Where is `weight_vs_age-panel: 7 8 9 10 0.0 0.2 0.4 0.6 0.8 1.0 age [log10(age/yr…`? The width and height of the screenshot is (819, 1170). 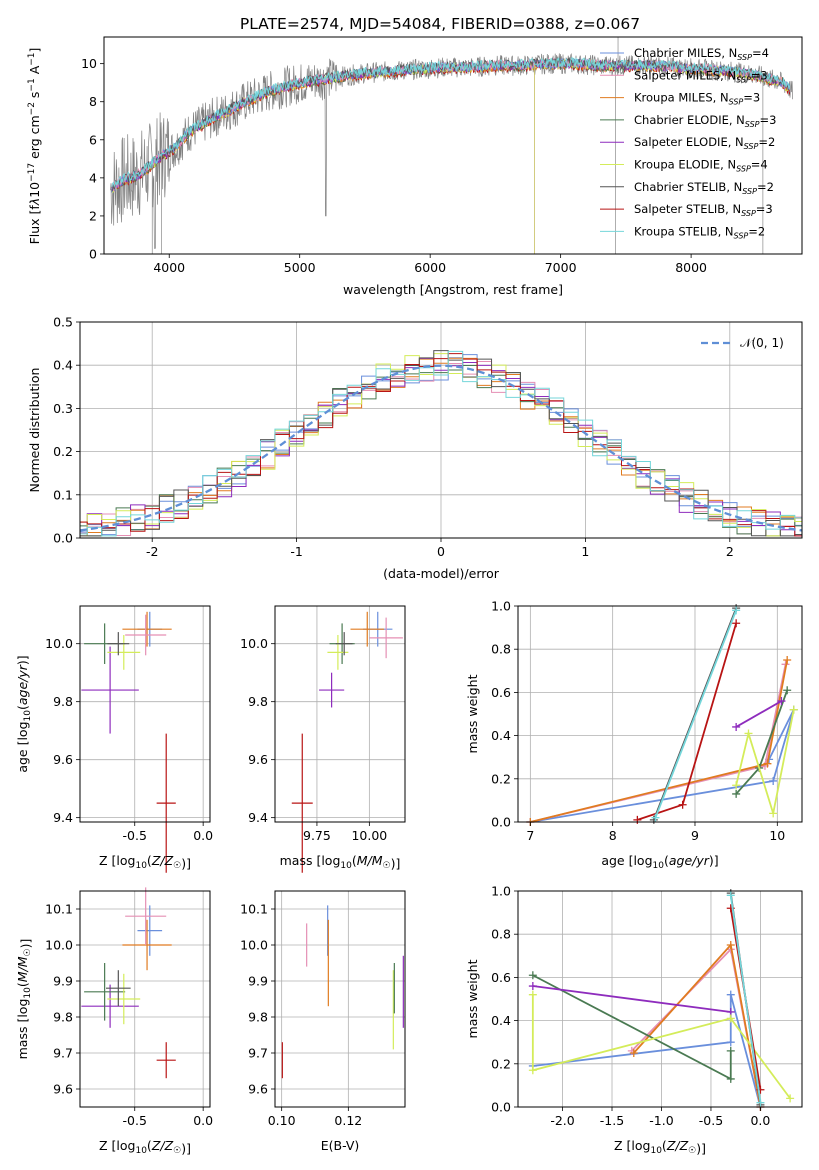
weight_vs_age-panel: 7 8 9 10 0.0 0.2 0.4 0.6 0.8 1.0 age [log10(age/yr… is located at coordinates (634, 735).